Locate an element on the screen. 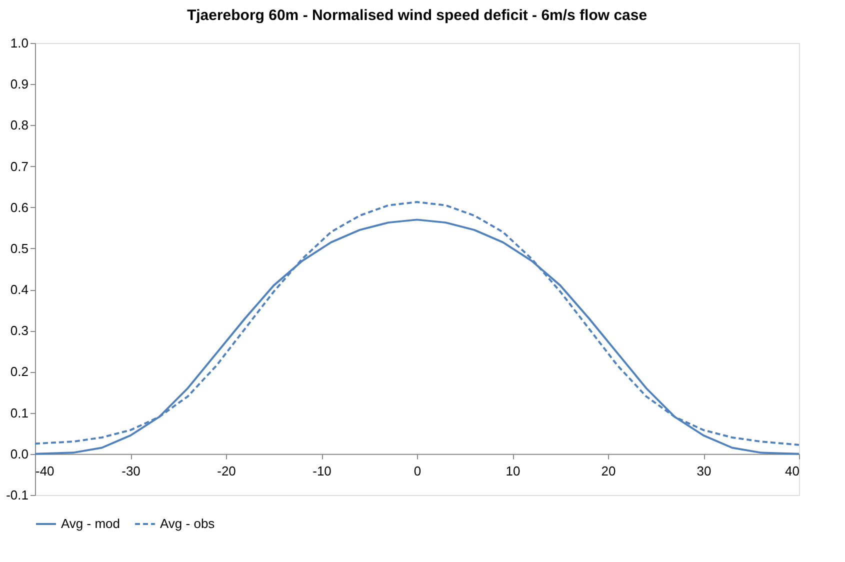  y-tick-label: 0.4 is located at coordinates (19, 290).